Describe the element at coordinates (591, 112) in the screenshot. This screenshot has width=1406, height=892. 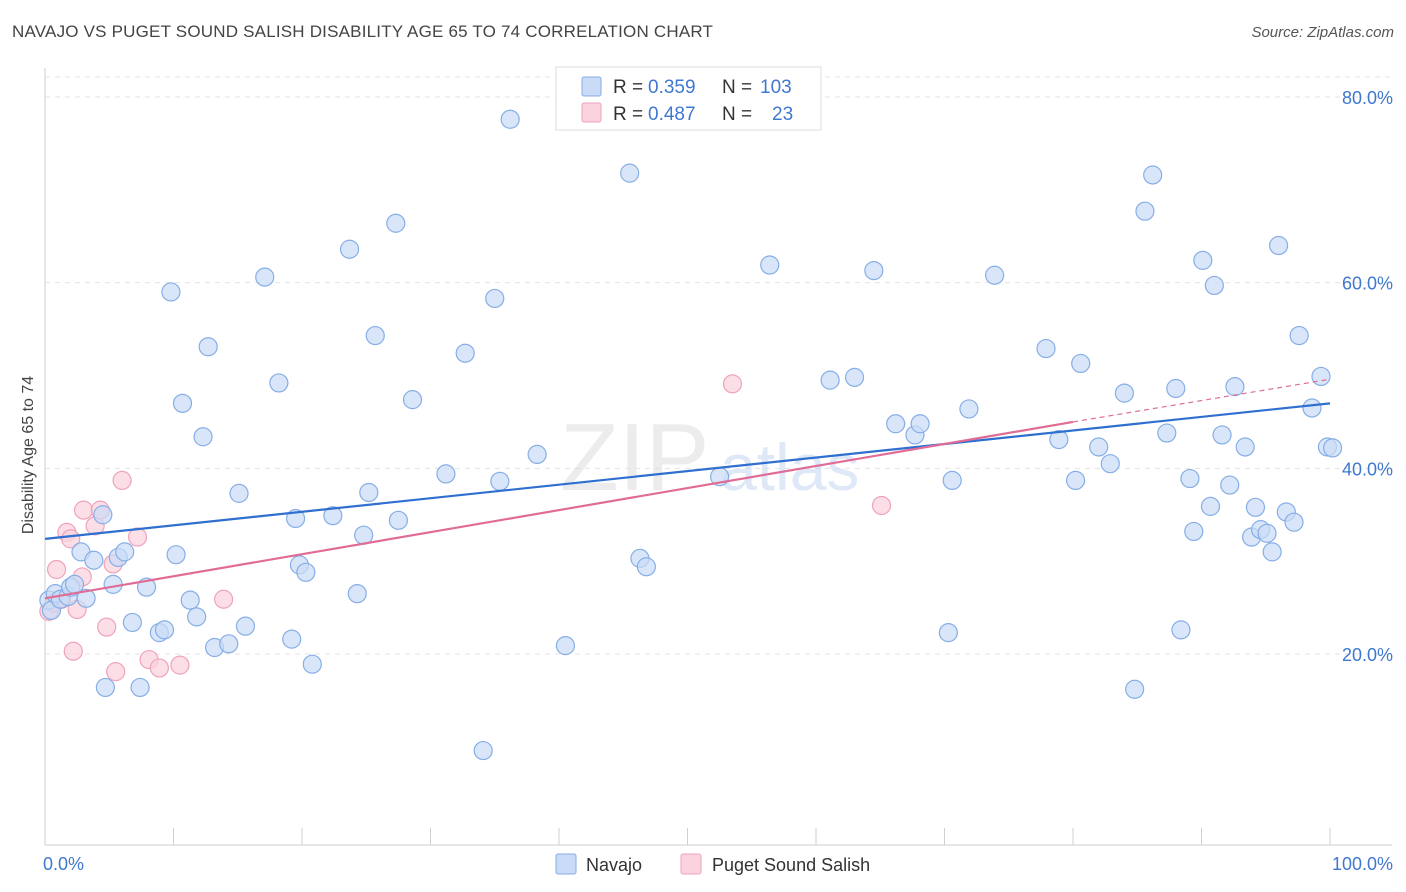
I see `legend-swatch-salish` at that location.